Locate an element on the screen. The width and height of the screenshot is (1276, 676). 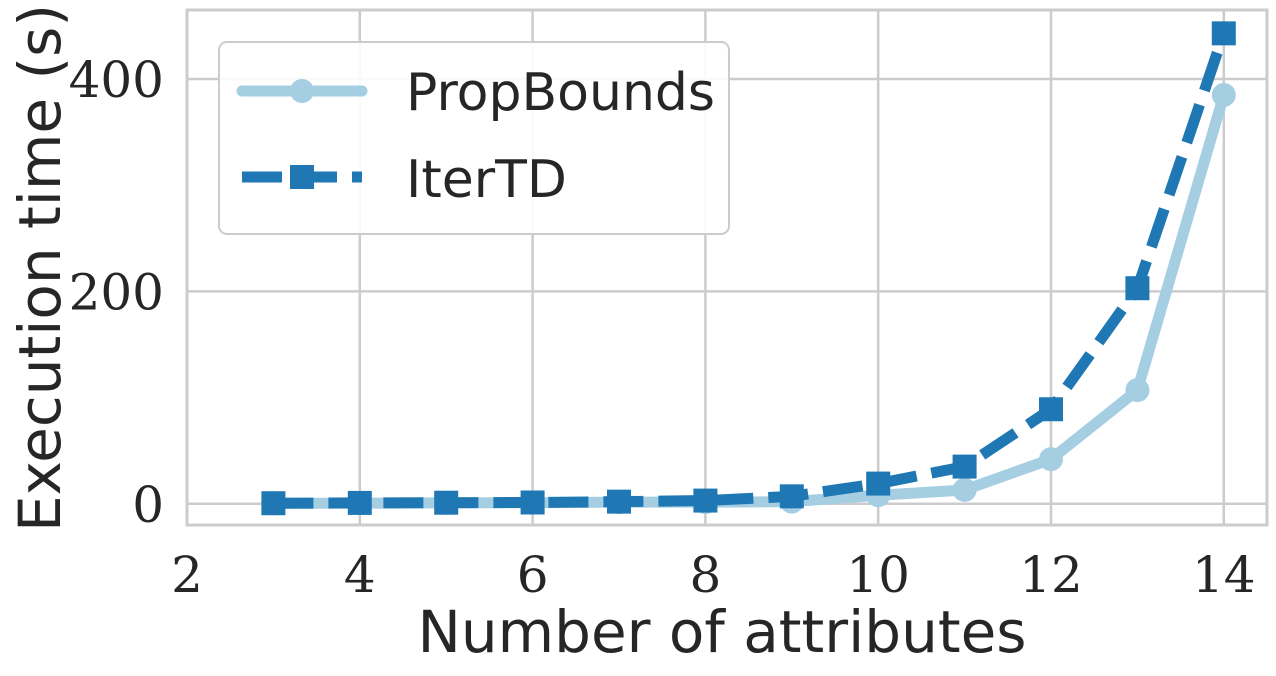
x-tick-label: 14 is located at coordinates (1224, 575).